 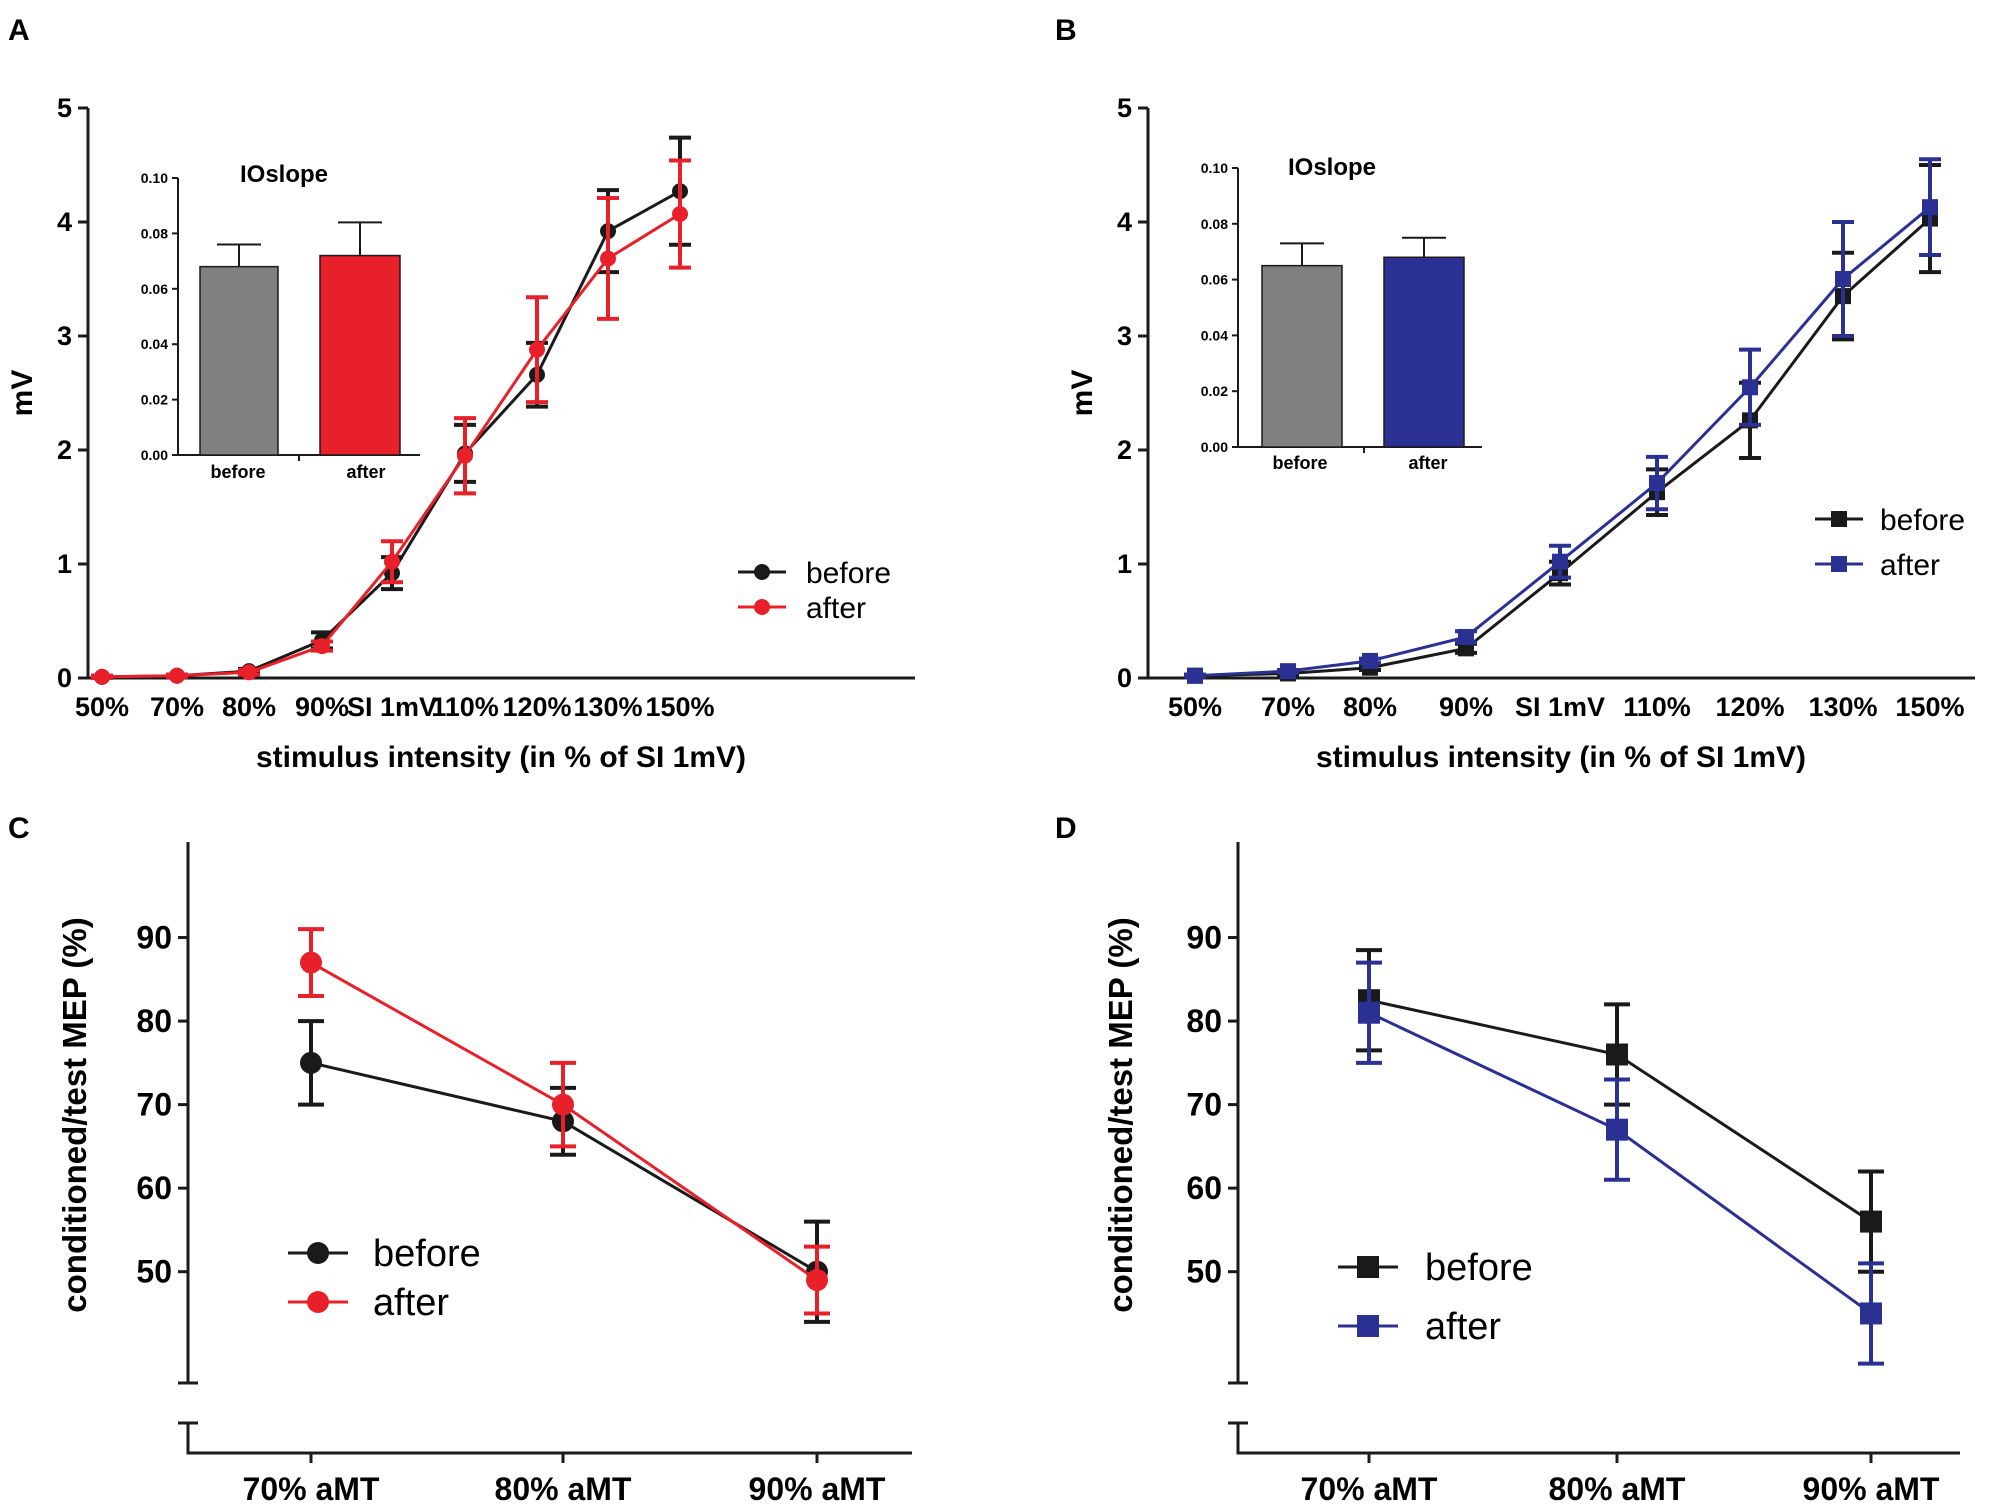 What do you see at coordinates (102, 707) in the screenshot?
I see `x-tick-label-a-0: 50%` at bounding box center [102, 707].